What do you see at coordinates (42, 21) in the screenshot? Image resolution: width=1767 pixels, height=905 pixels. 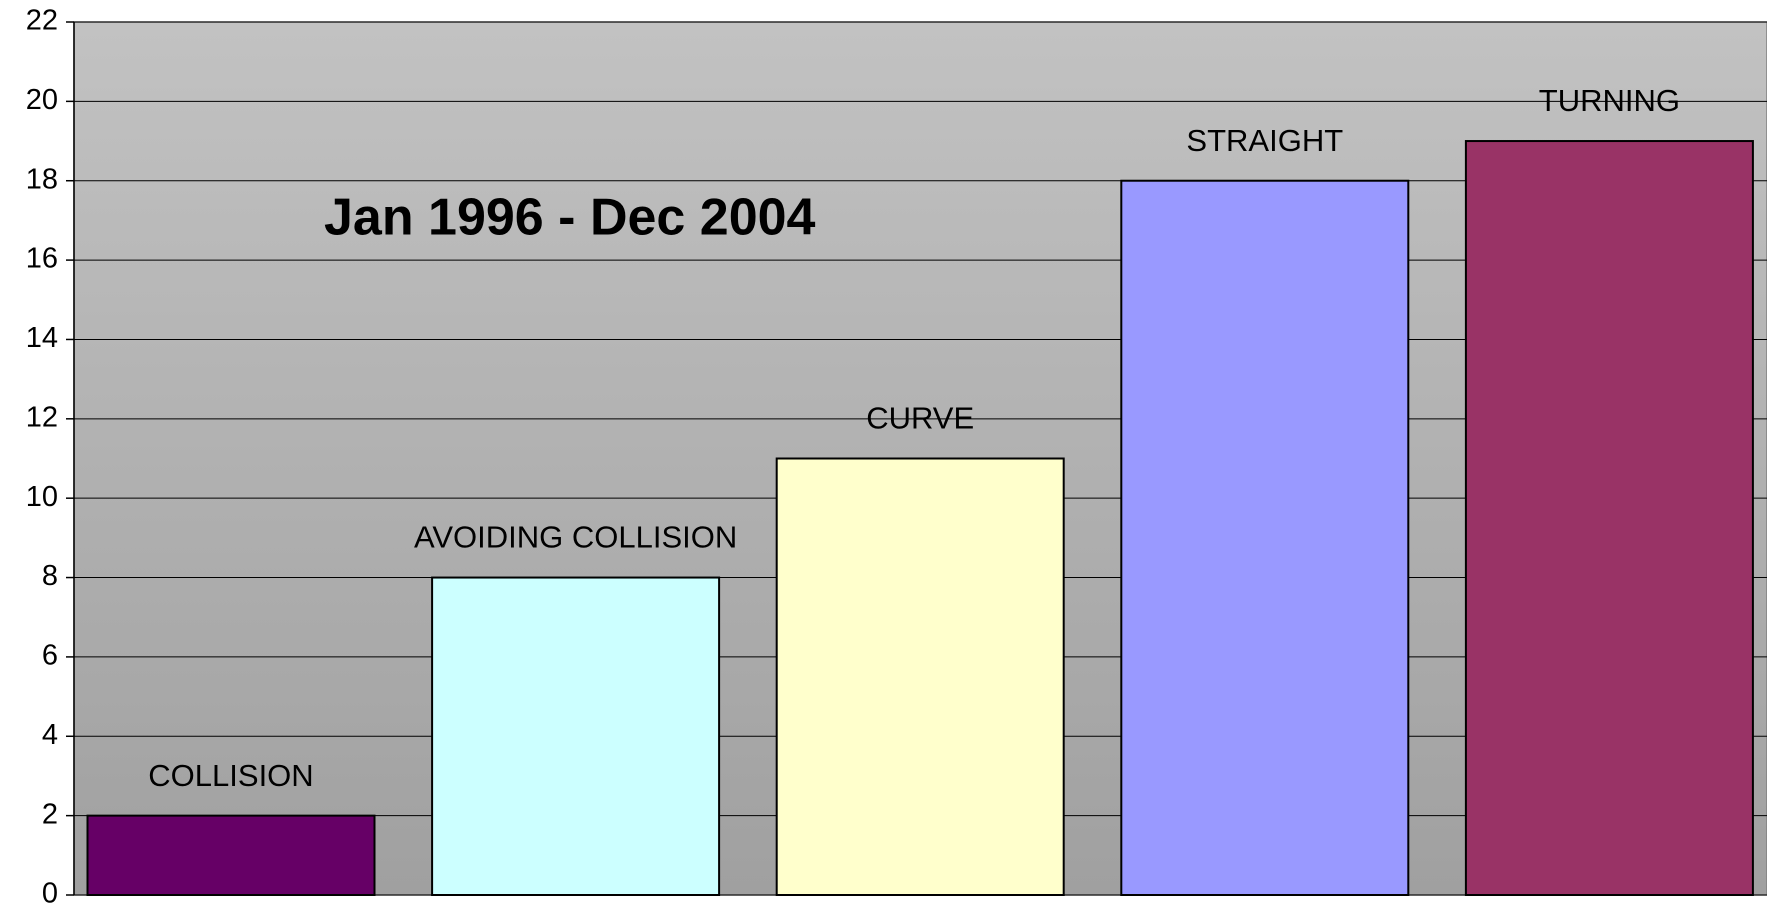 I see `y-tick-label: 22` at bounding box center [42, 21].